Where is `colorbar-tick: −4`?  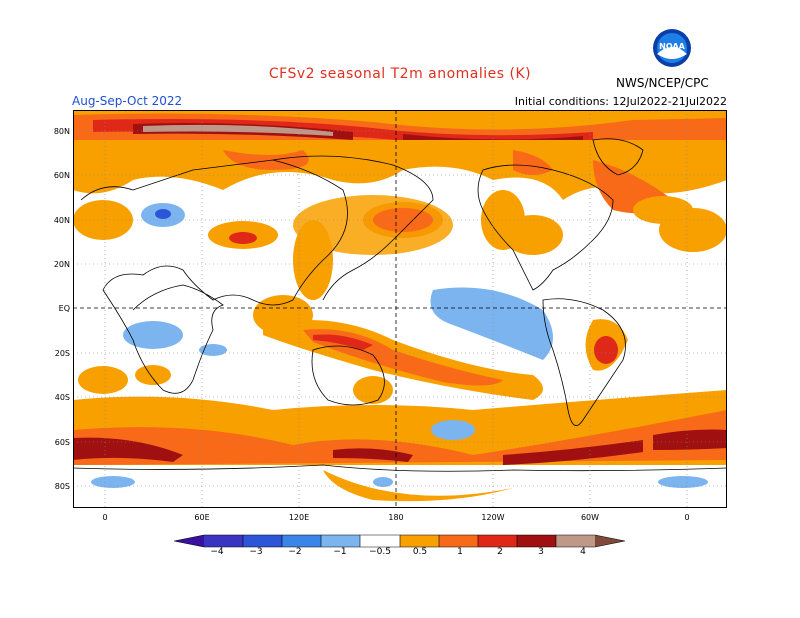
colorbar-tick: −4 is located at coordinates (217, 552).